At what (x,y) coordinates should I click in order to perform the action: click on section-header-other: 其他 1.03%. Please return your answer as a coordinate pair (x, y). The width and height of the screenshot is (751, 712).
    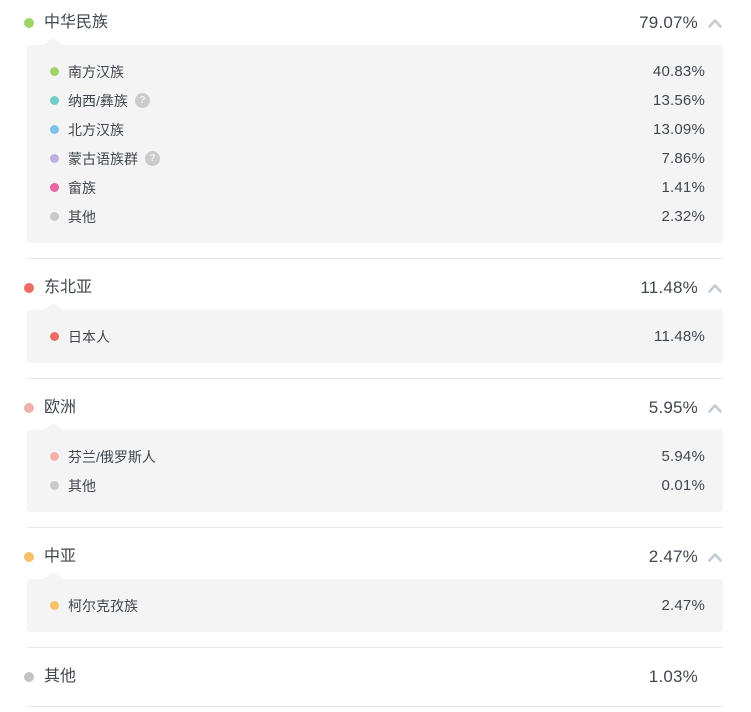
    Looking at the image, I should click on (375, 677).